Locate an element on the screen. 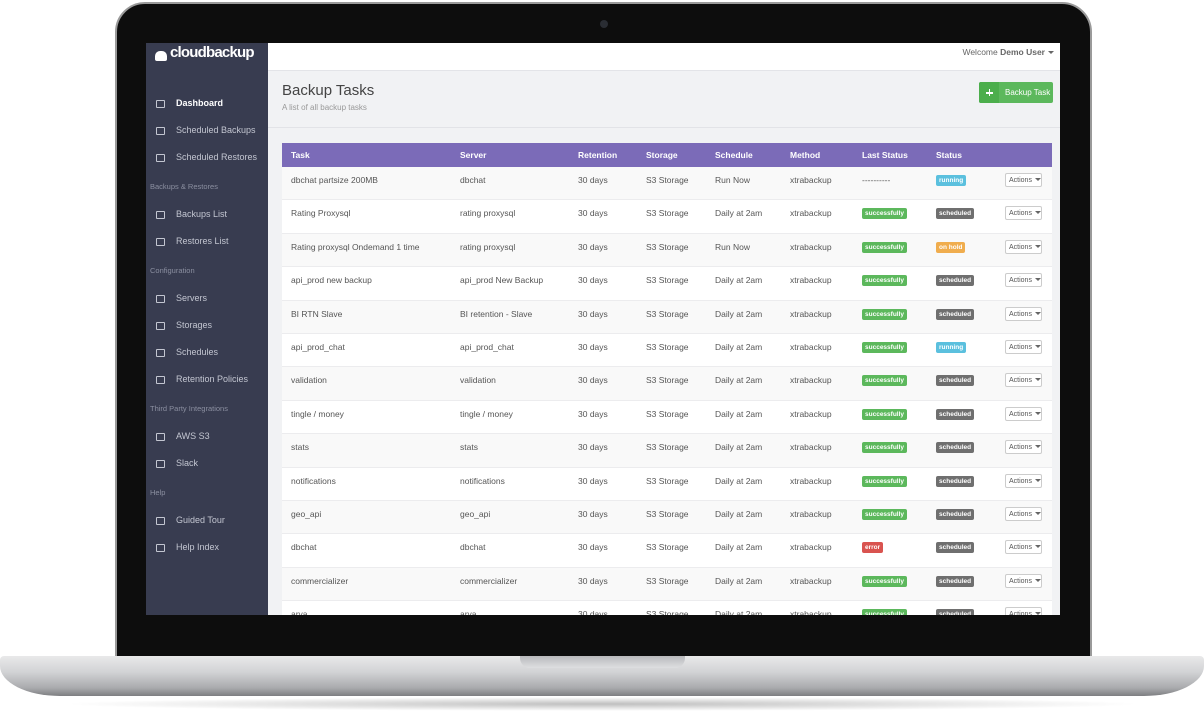 The image size is (1204, 728). nav-item: Guided Tour is located at coordinates (207, 520).